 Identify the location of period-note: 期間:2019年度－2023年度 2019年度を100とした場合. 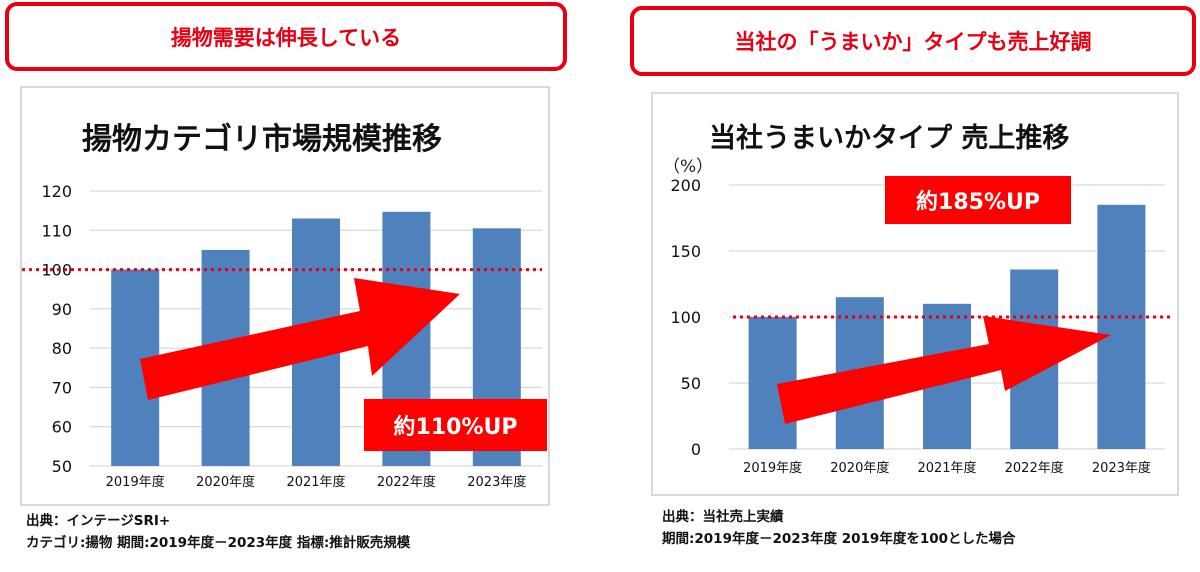
(839, 539).